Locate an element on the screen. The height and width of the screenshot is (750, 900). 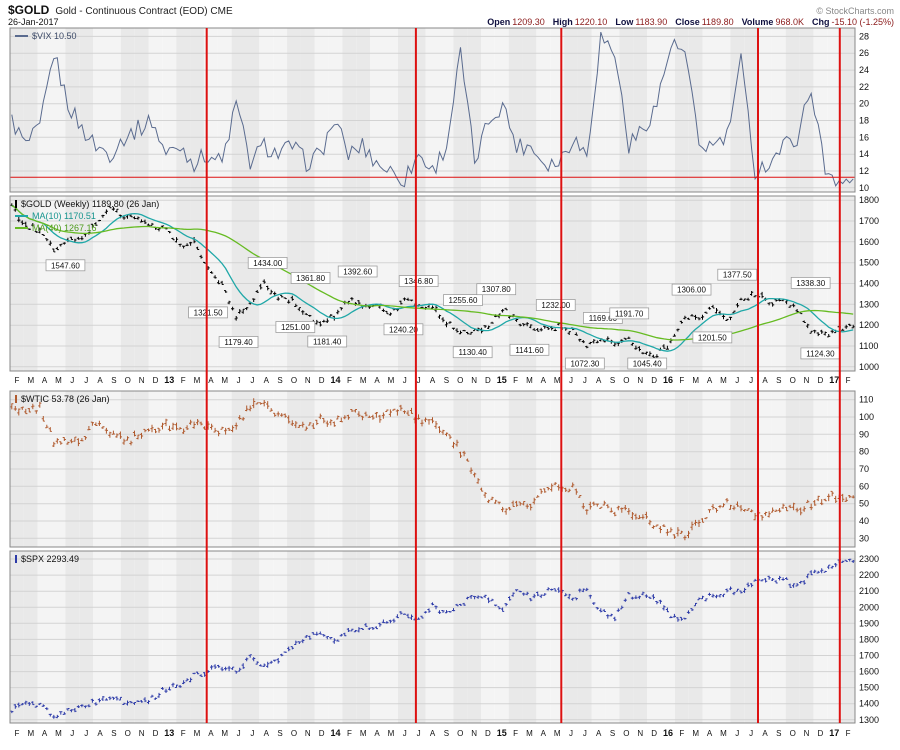
svg-text: 1169.60 is located at coordinates (603, 318).